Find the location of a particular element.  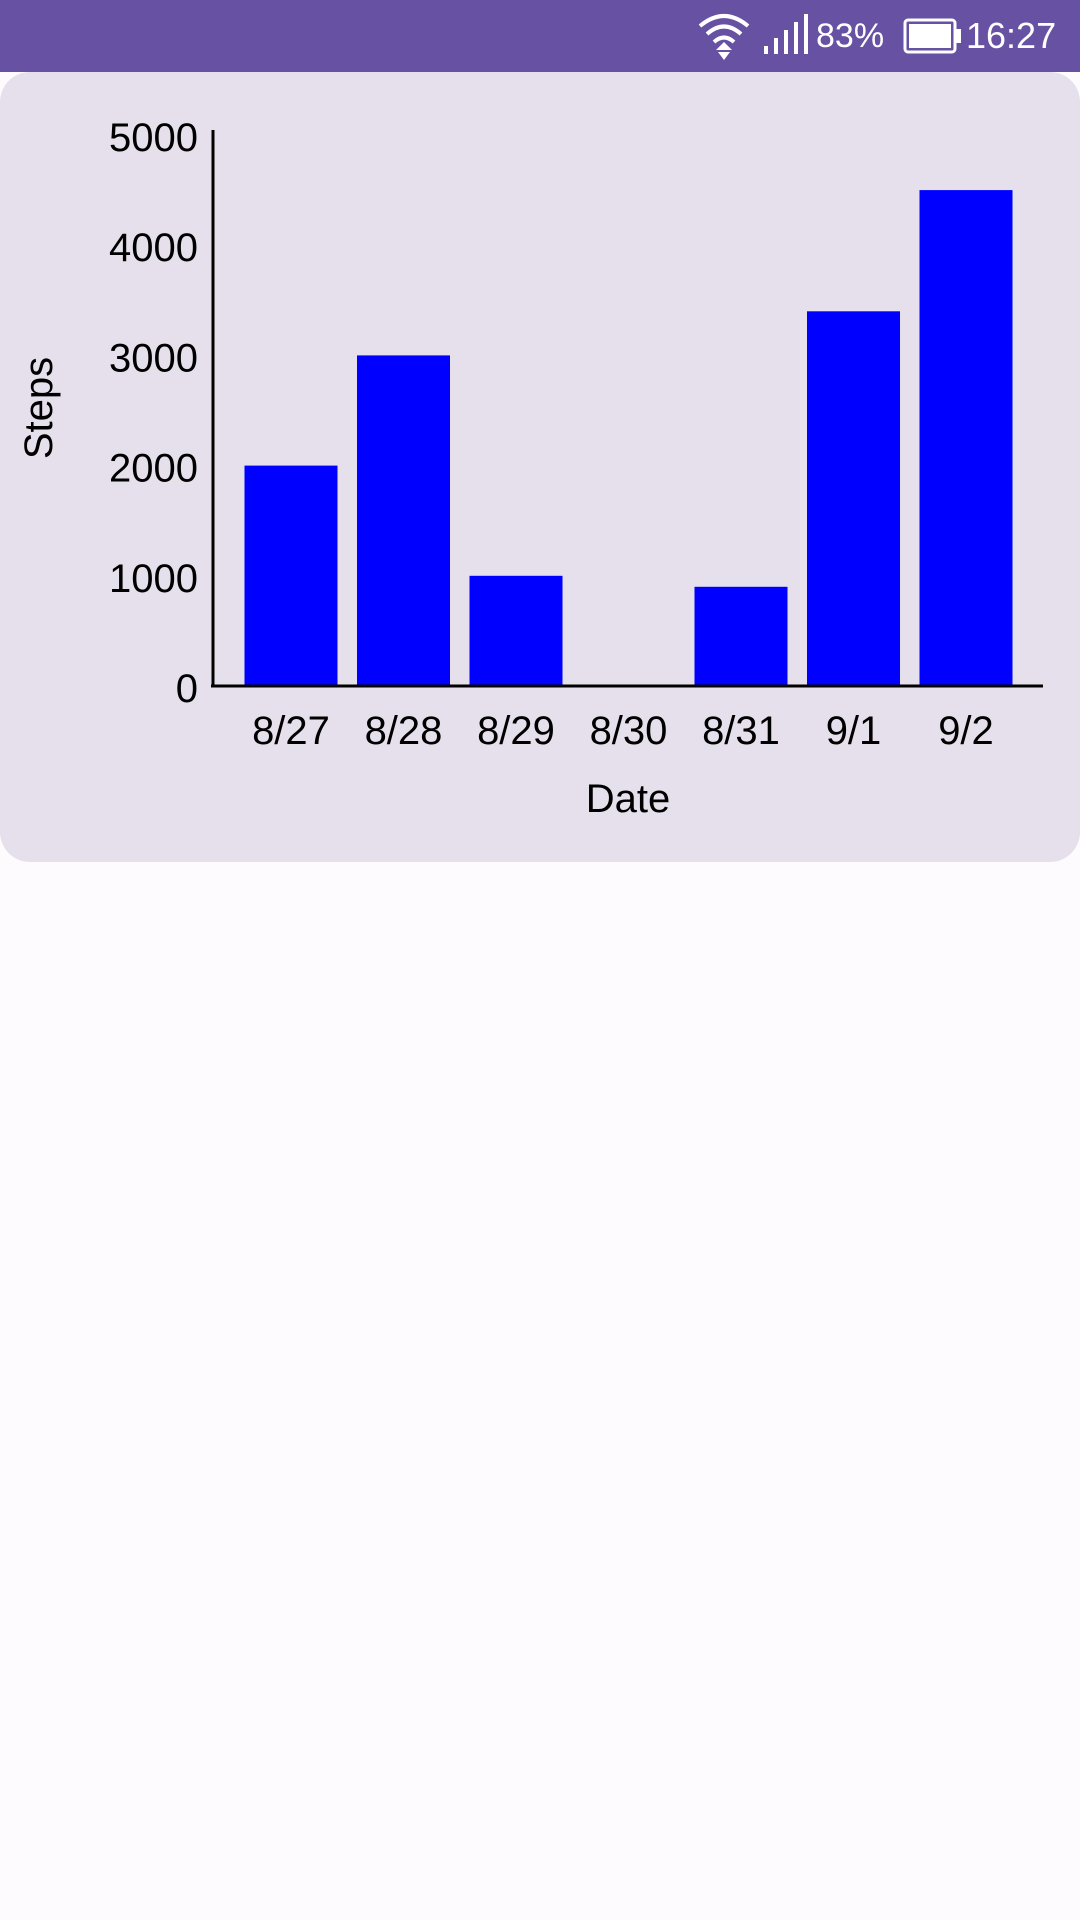

y-tick-label: 2000 is located at coordinates (153, 469).